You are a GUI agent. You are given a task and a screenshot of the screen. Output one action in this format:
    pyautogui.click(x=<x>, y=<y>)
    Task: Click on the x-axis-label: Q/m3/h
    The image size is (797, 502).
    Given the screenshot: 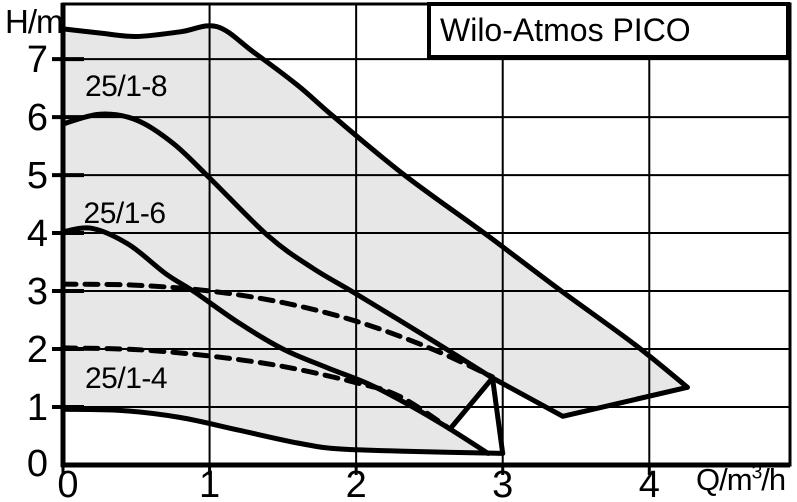 What is the action you would take?
    pyautogui.click(x=741, y=480)
    